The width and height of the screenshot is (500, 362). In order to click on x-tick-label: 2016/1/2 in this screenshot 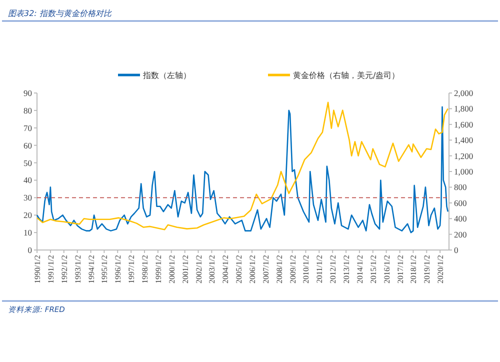, I will do `click(387, 269)`.